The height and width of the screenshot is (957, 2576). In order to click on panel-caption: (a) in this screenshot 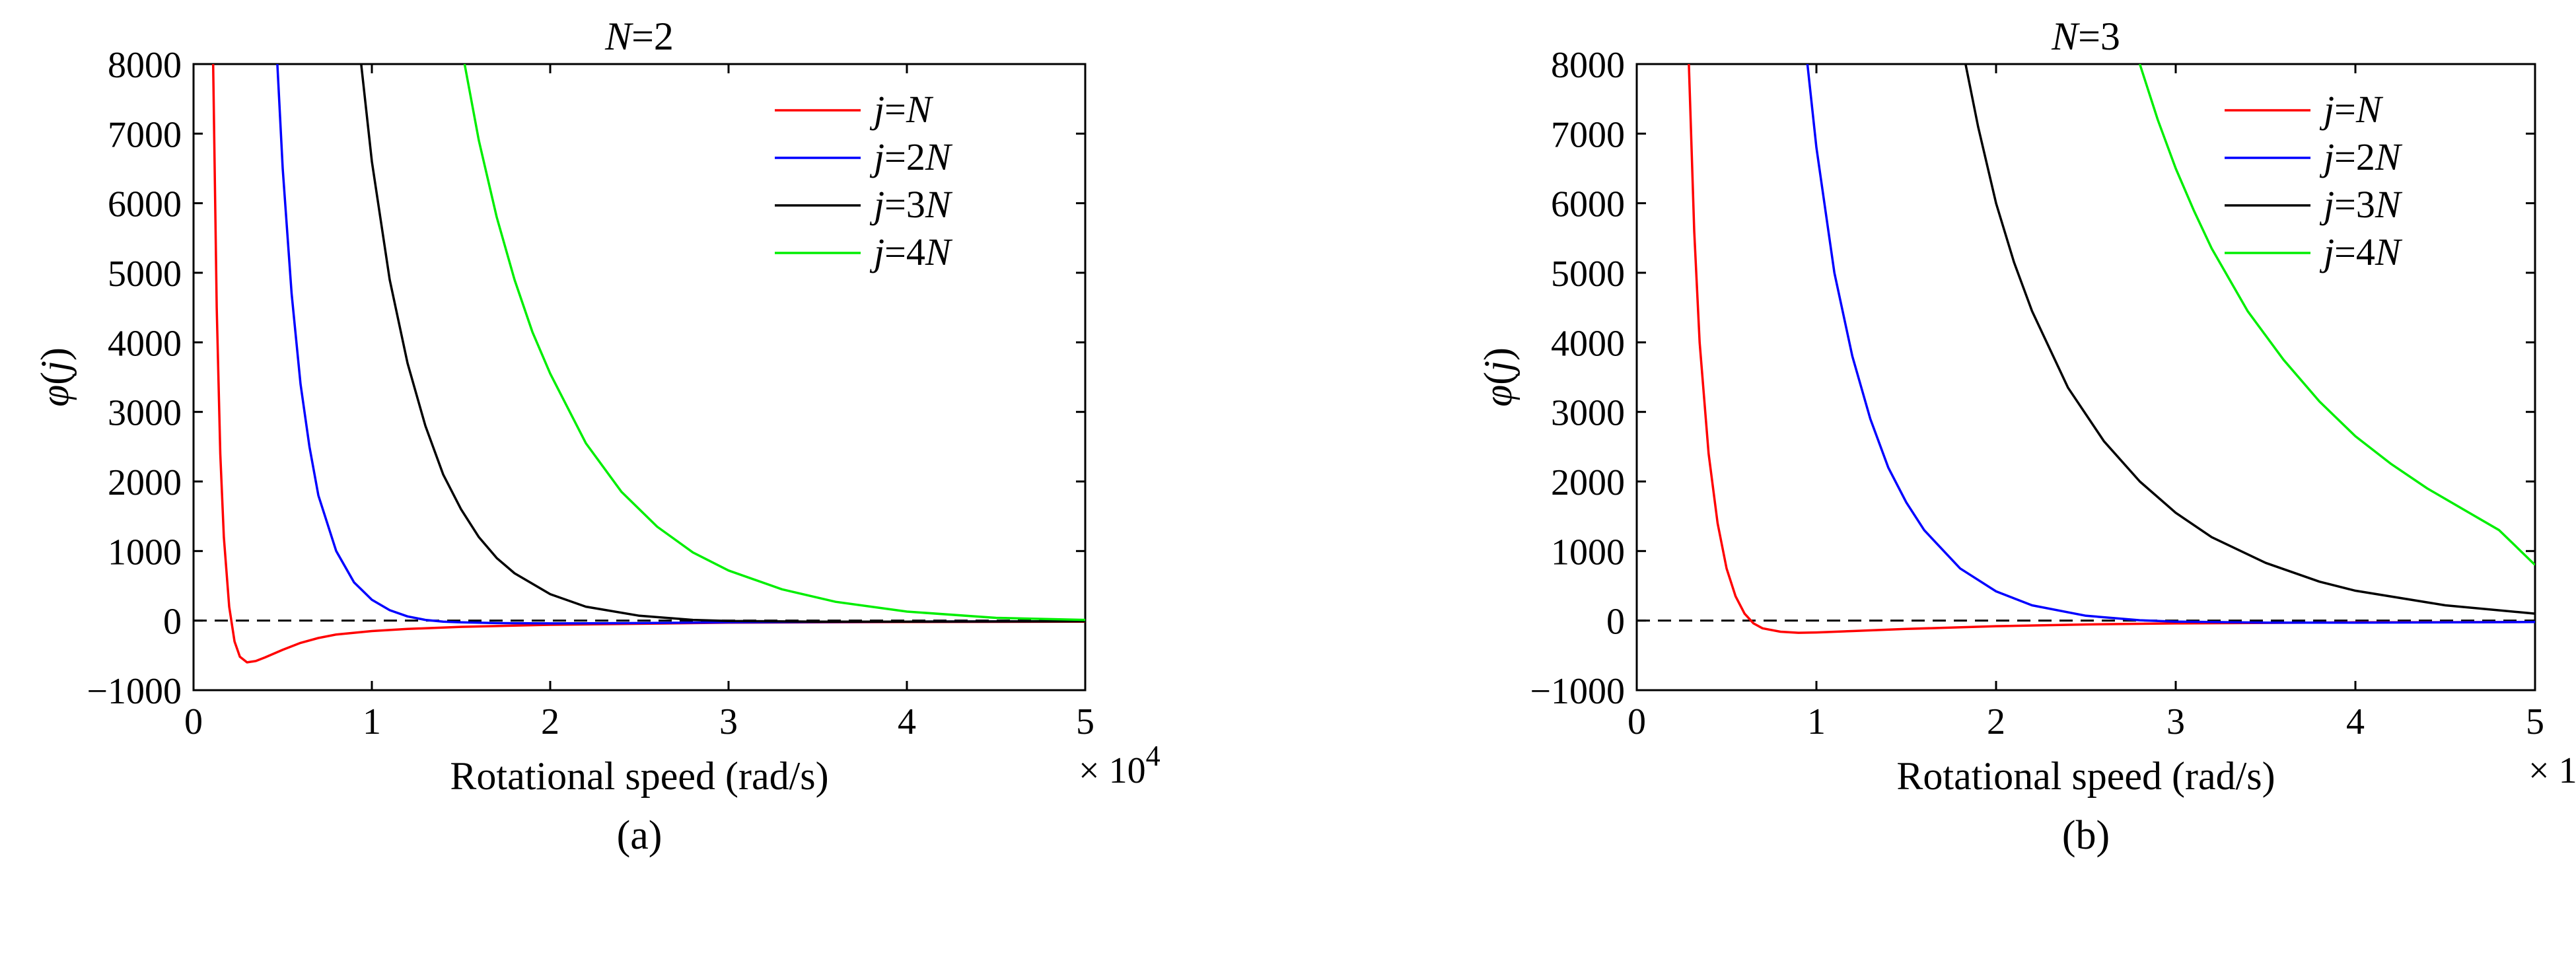, I will do `click(640, 835)`.